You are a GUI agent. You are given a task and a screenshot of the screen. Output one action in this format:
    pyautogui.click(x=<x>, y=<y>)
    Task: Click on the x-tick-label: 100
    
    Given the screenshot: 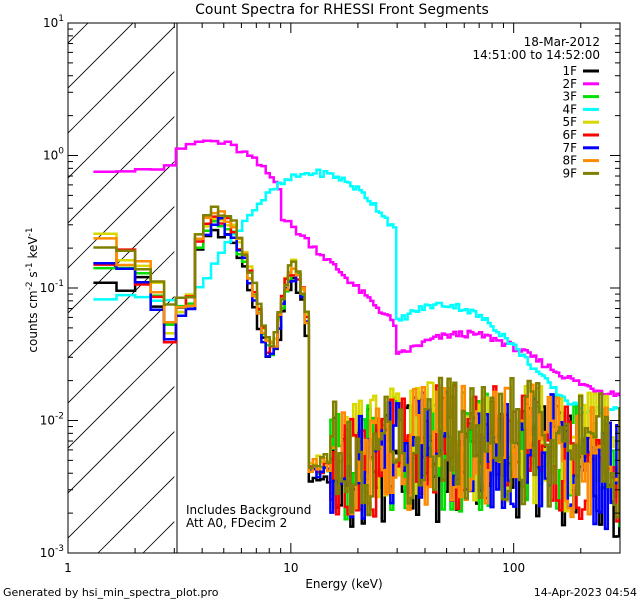 What is the action you would take?
    pyautogui.click(x=513, y=568)
    